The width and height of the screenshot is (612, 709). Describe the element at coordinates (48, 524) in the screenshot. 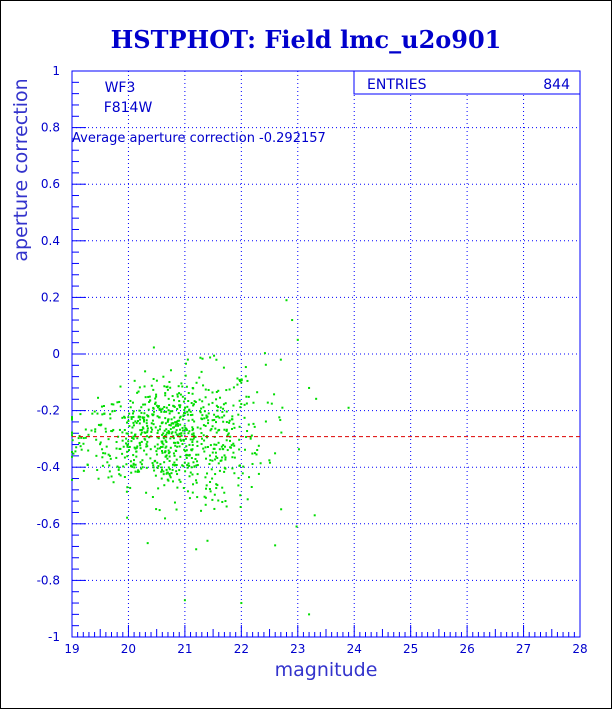

I see `y-tick-label: -0.6` at that location.